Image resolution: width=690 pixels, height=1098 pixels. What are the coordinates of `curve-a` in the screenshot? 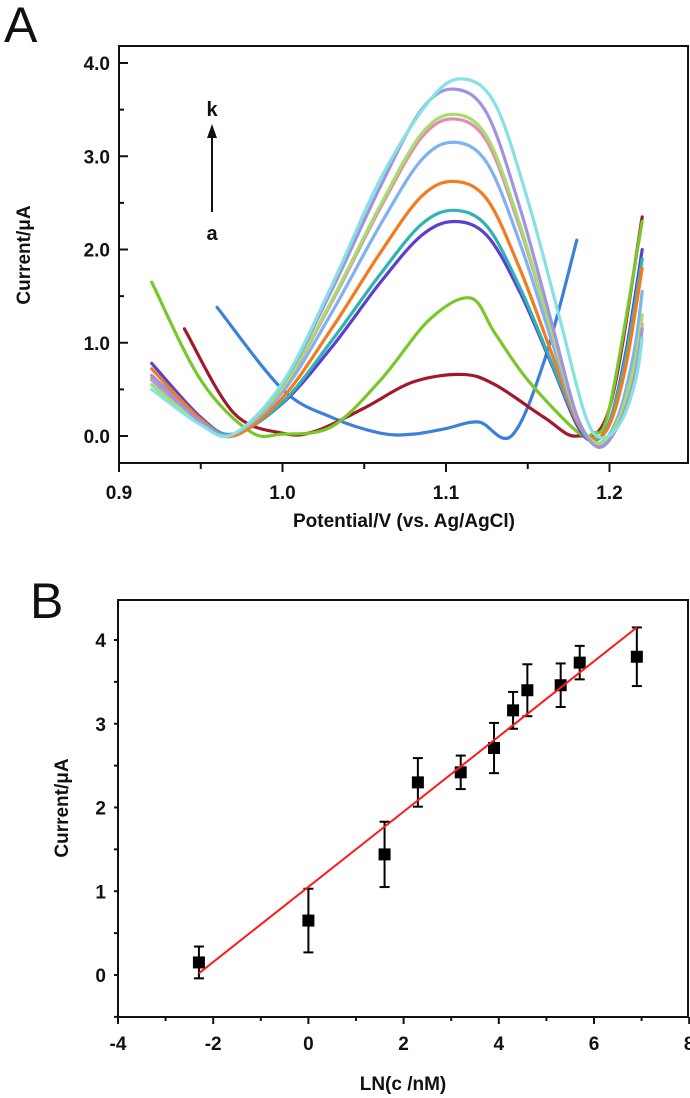 It's located at (397, 339).